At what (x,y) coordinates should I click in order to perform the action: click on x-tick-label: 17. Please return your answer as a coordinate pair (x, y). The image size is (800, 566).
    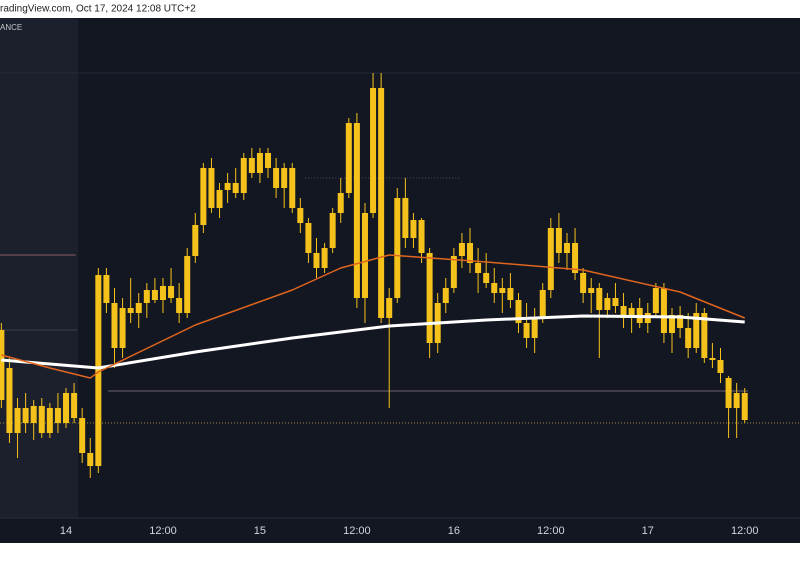
    Looking at the image, I should click on (648, 531).